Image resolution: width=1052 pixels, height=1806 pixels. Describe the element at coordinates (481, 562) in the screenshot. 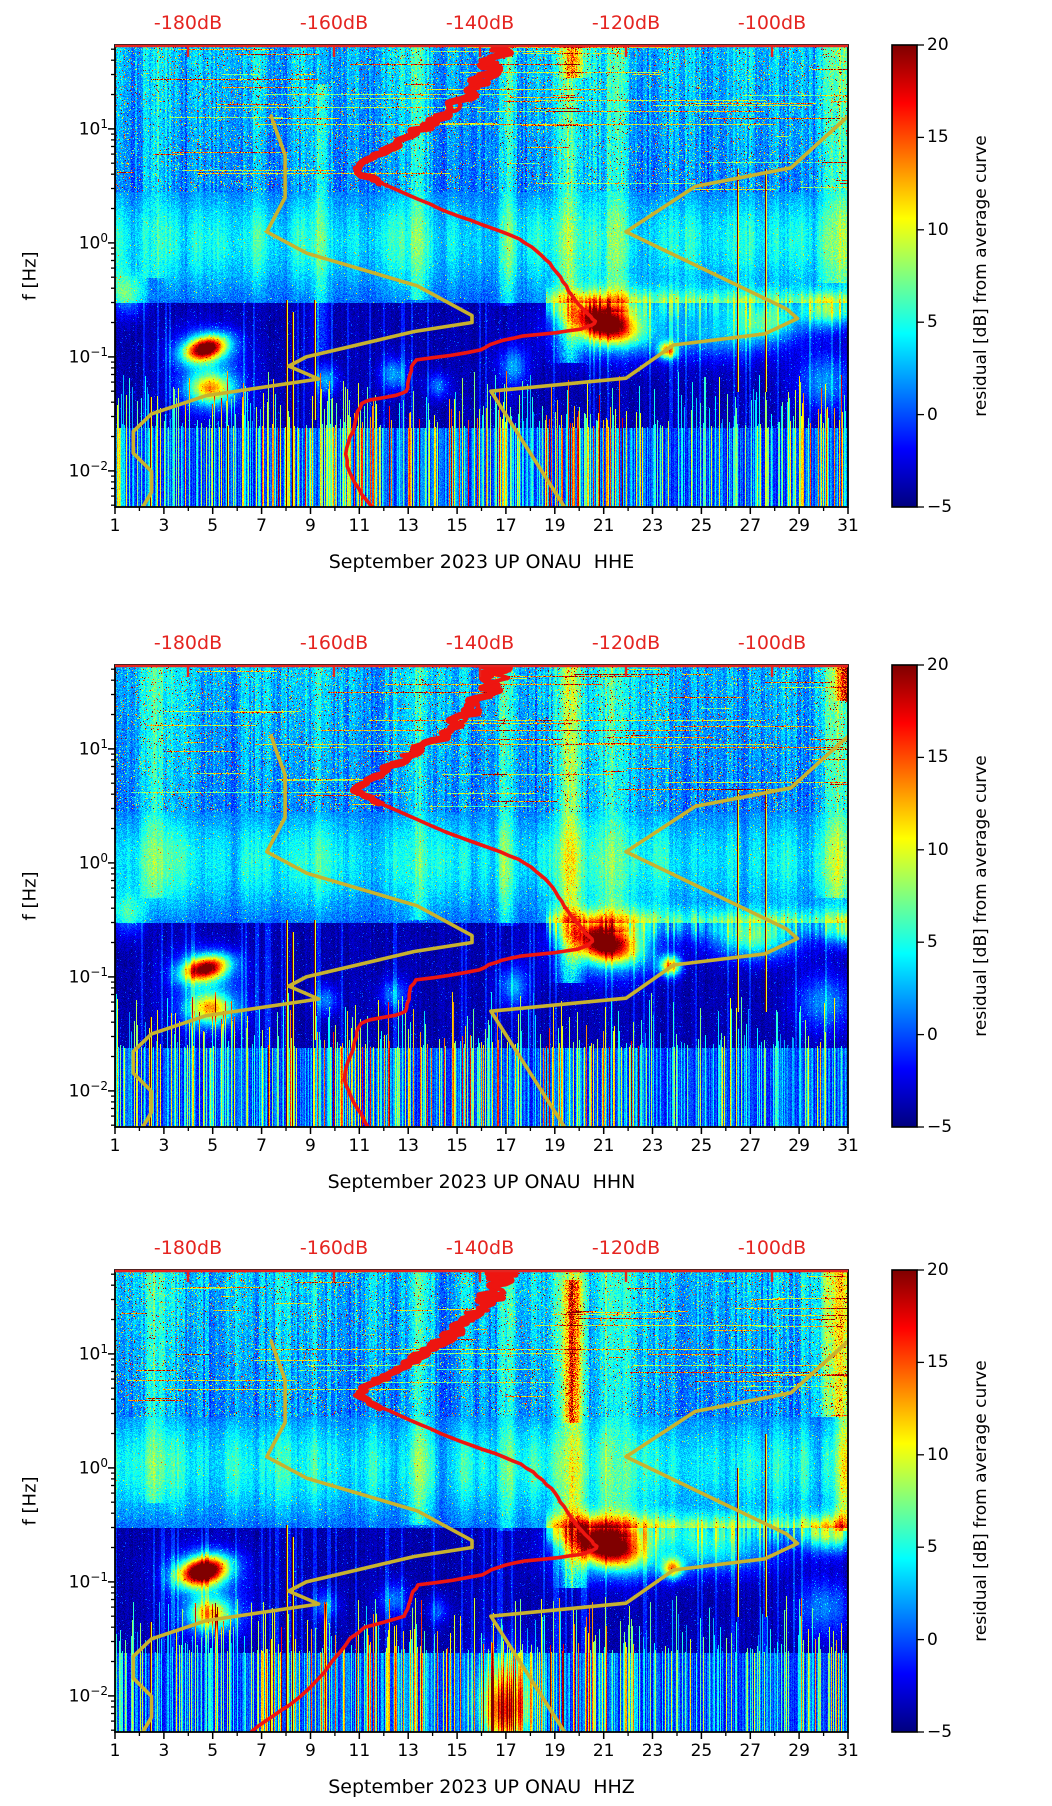

I see `axis-title: September 2023 UP ONAU HHE` at that location.